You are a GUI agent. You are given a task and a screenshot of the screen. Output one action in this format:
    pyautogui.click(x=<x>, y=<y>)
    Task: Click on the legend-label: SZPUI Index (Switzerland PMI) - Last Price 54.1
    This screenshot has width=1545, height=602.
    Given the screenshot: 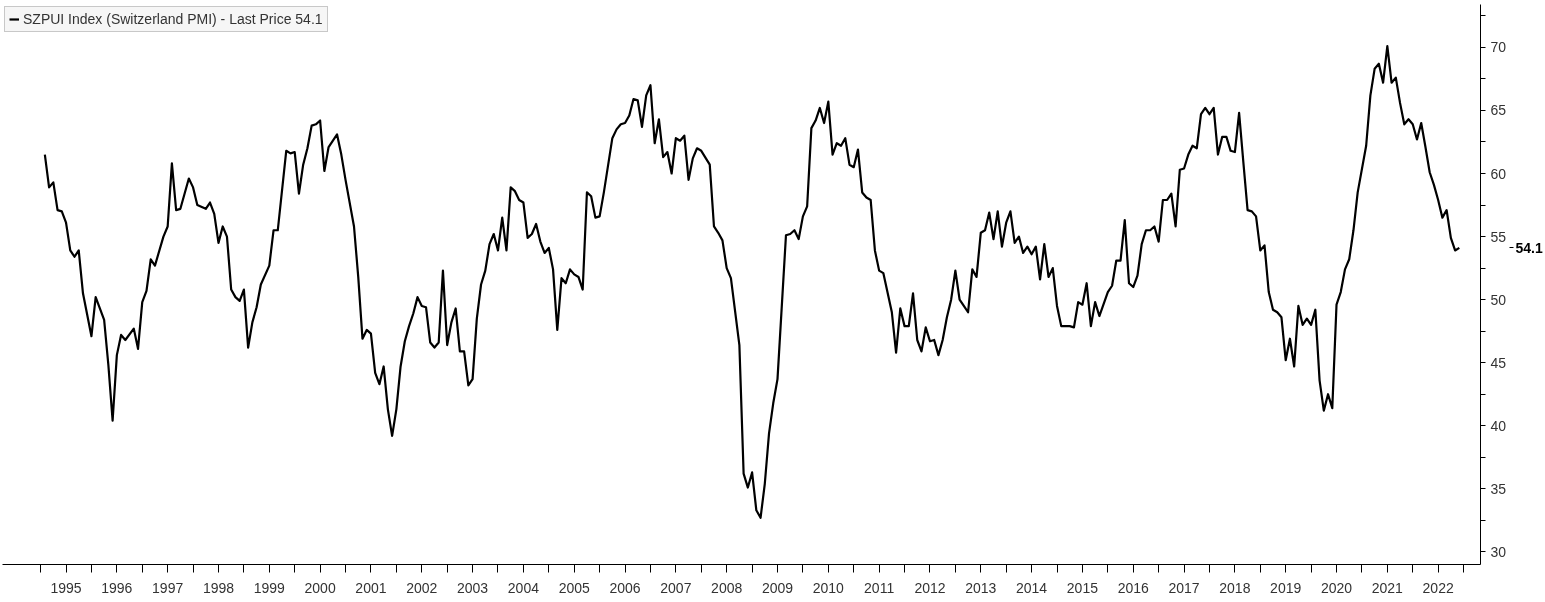 What is the action you would take?
    pyautogui.click(x=173, y=19)
    